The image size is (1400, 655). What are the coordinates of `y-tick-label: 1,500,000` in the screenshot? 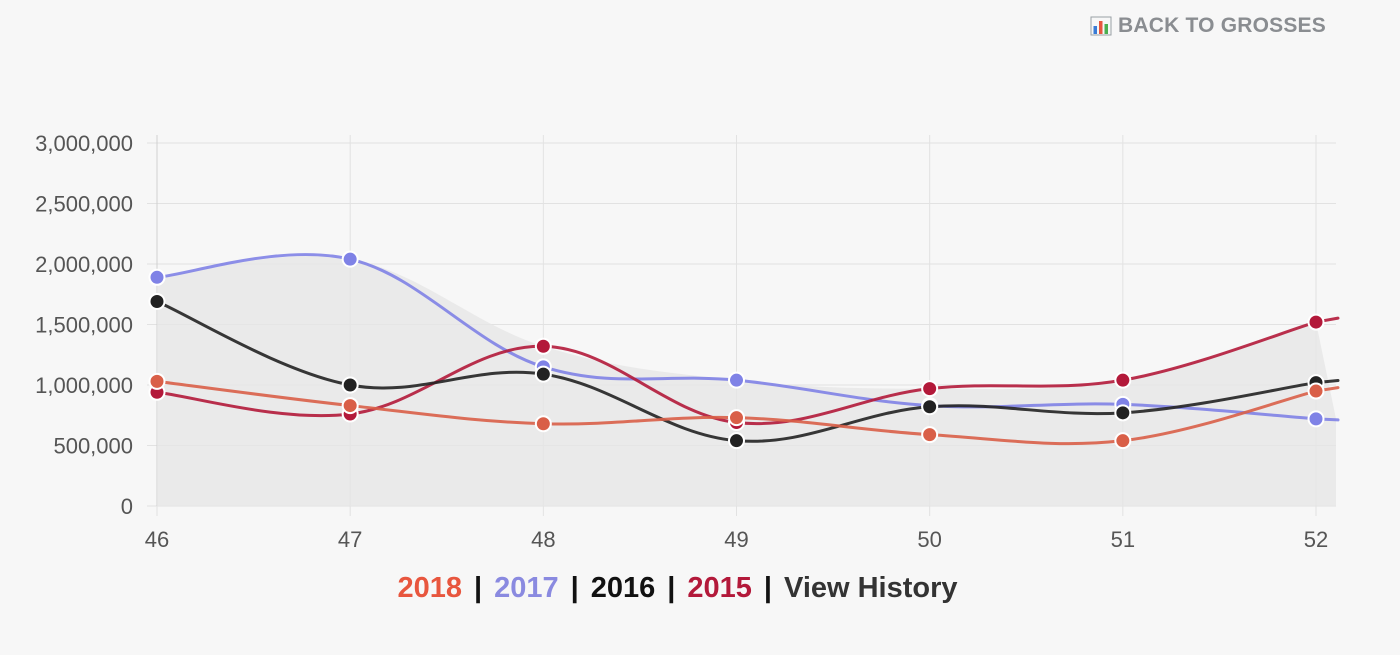 It's located at (84, 325).